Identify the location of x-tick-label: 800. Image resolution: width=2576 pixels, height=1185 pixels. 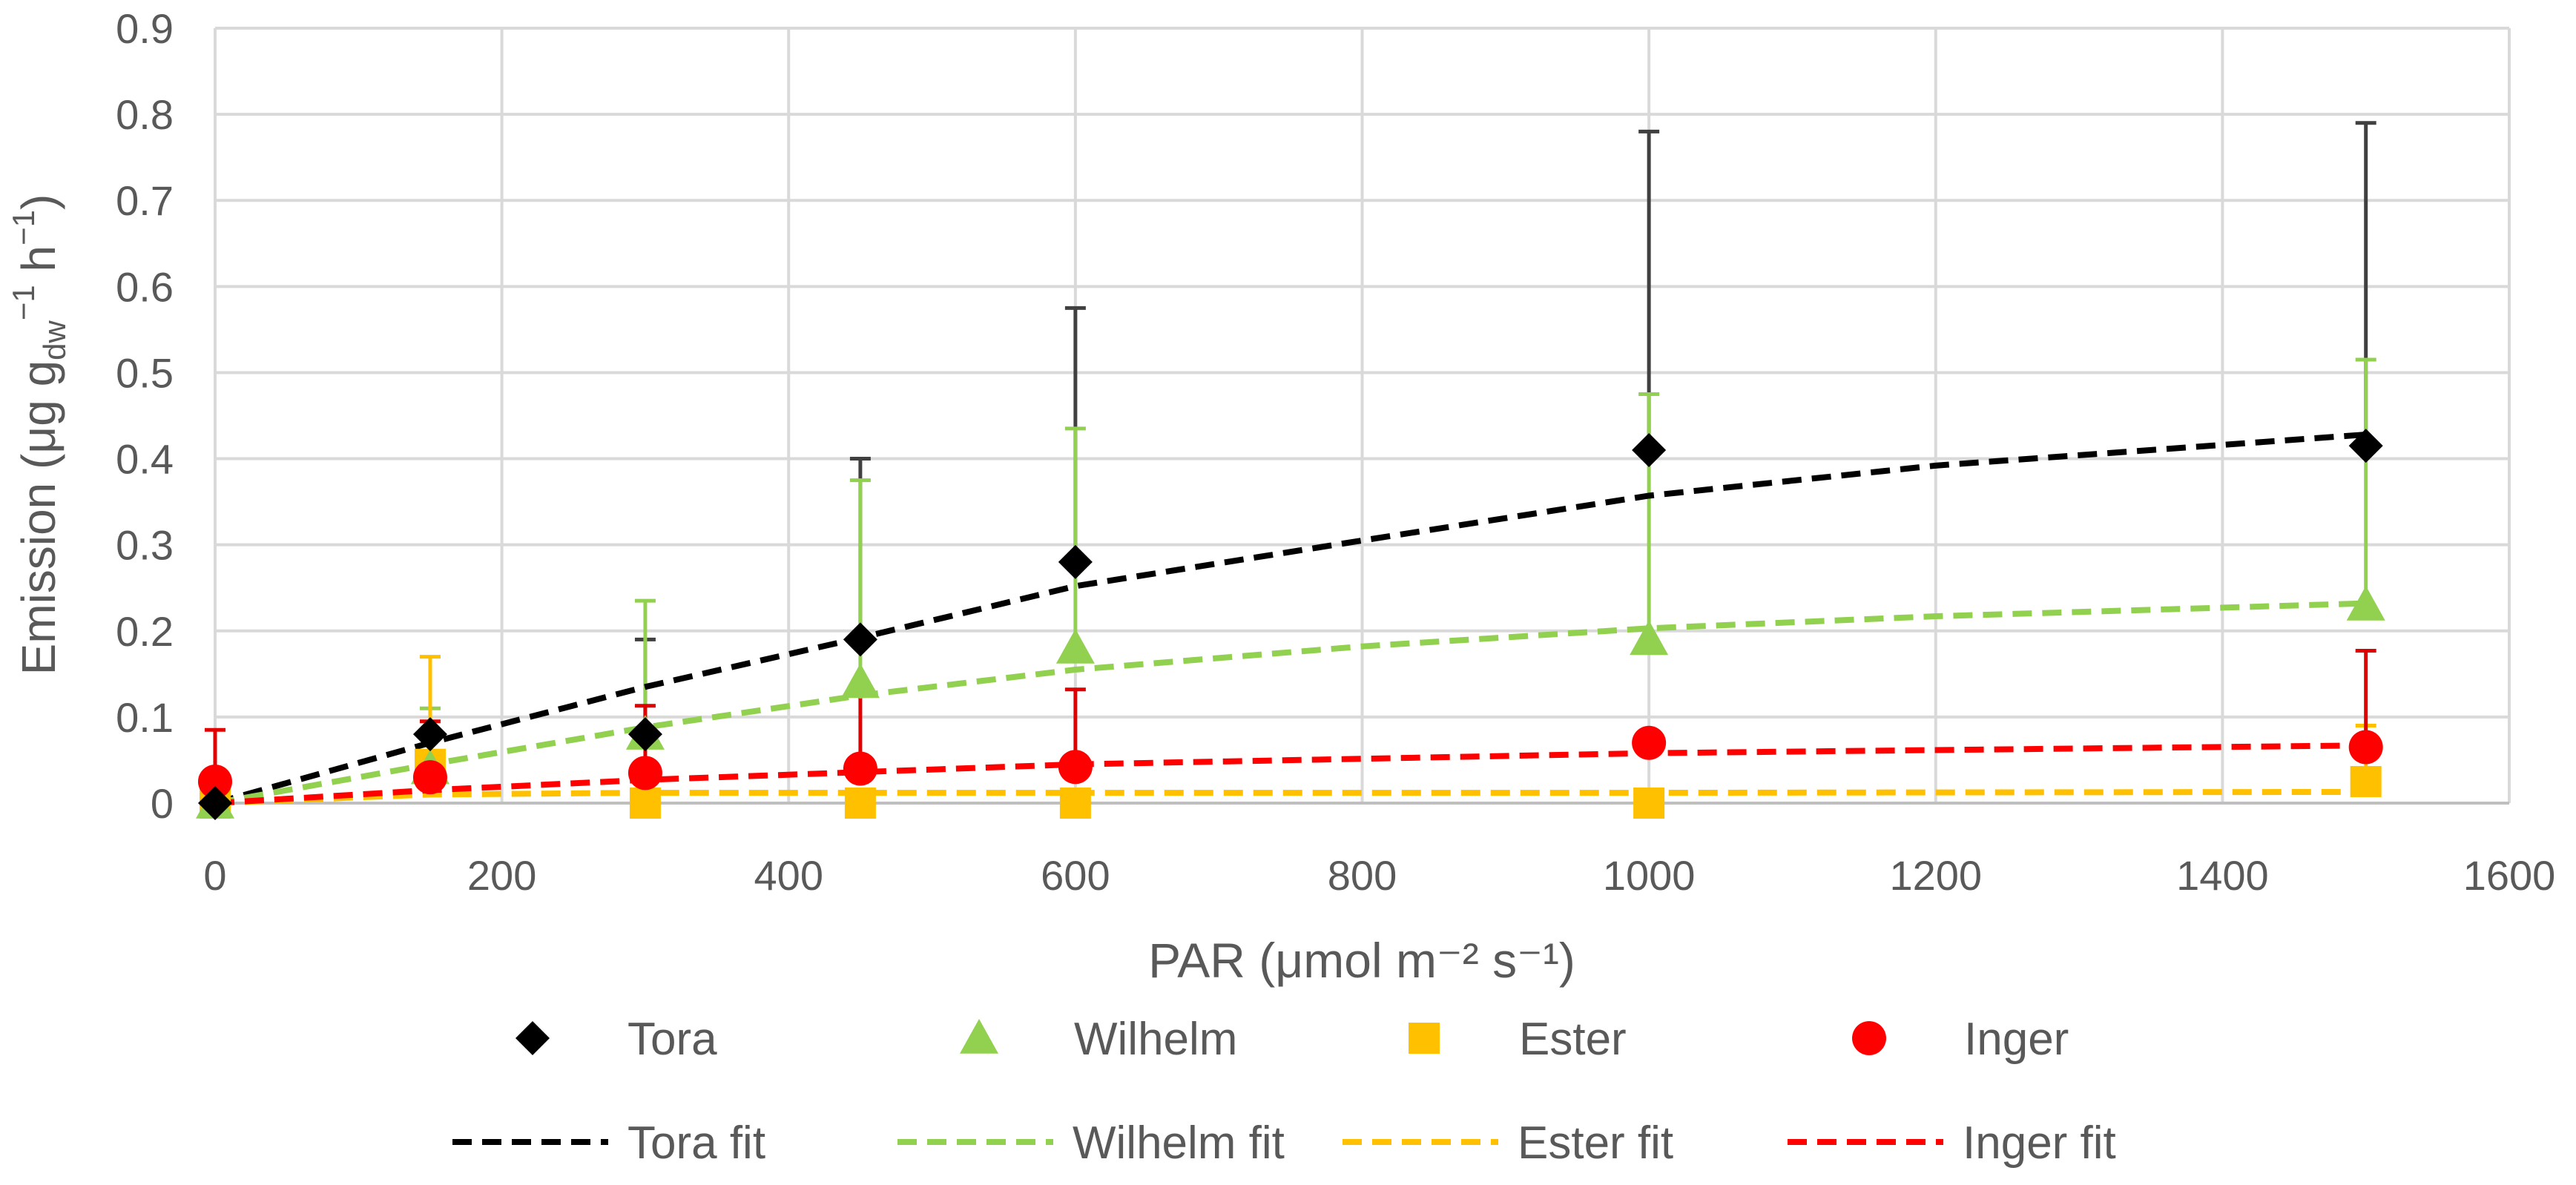
(1363, 875).